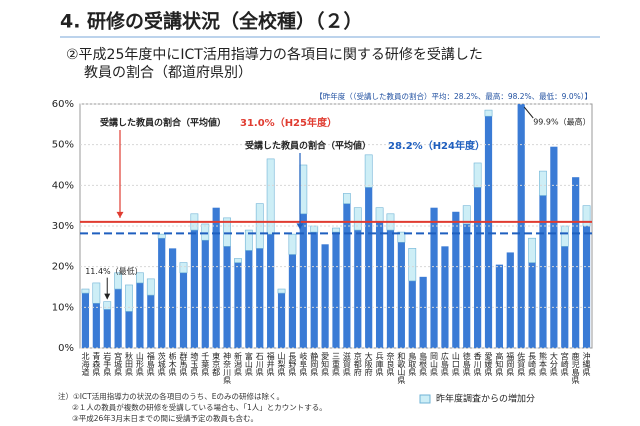 This screenshot has height=426, width=640. I want to click on reference-label: 受講した教員の割合（平均値）, so click(163, 123).